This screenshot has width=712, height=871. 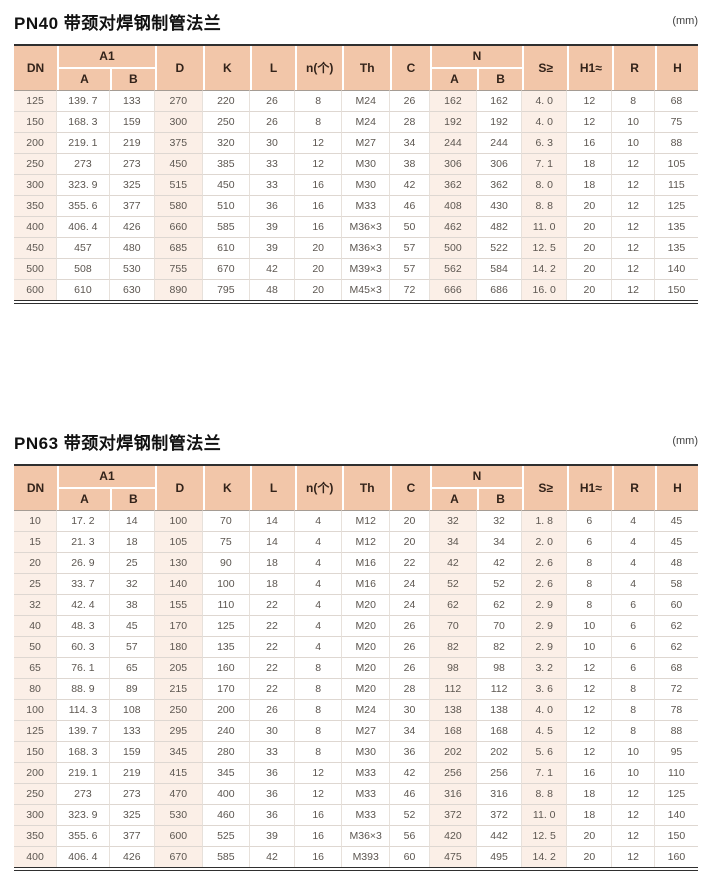 What do you see at coordinates (545, 269) in the screenshot?
I see `cell: 14. 2` at bounding box center [545, 269].